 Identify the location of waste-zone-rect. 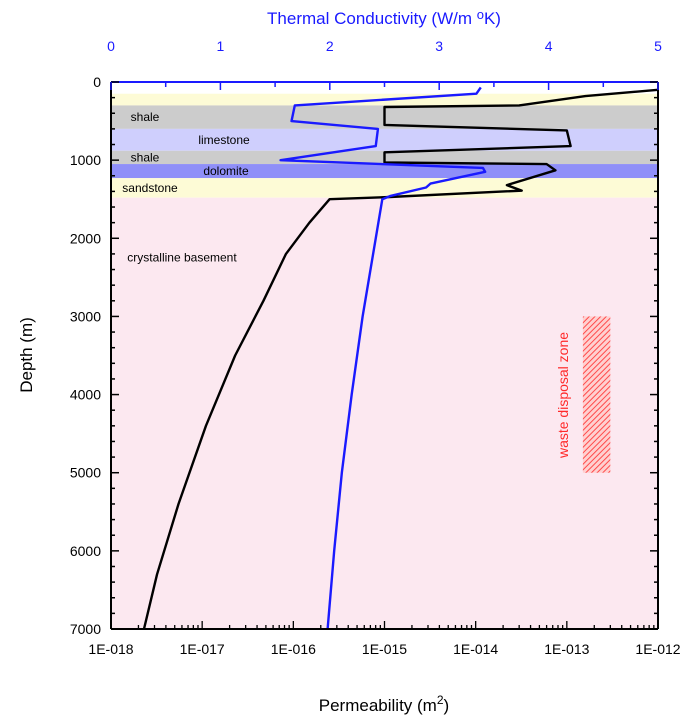
(596, 394).